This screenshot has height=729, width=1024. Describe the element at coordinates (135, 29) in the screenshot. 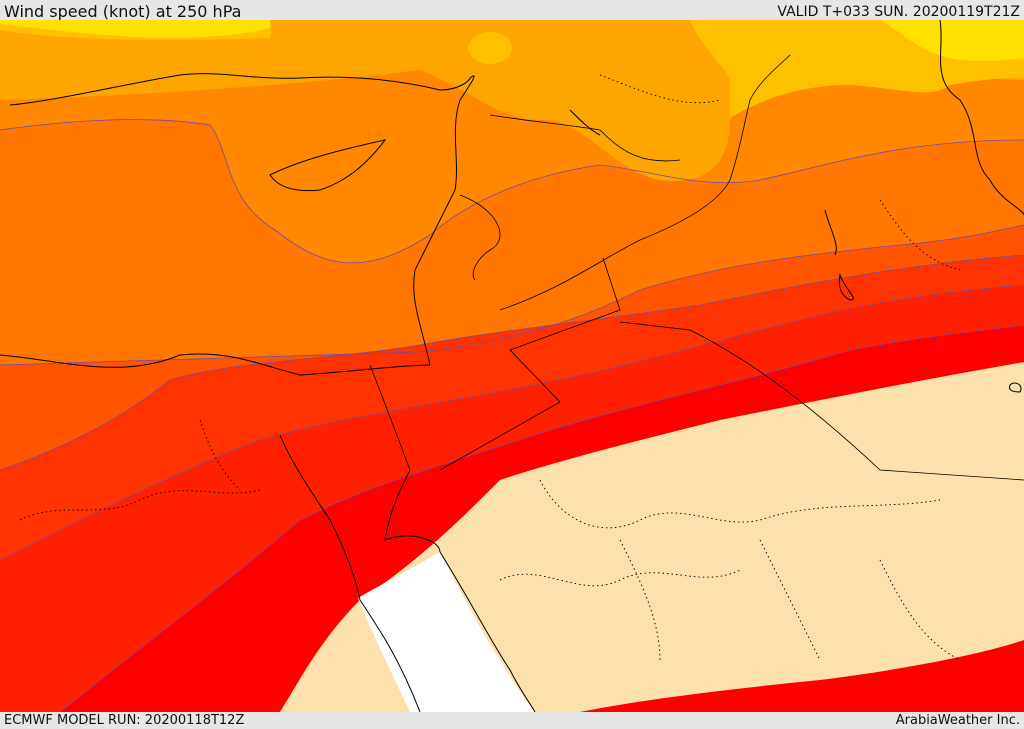

I see `band-yellow` at that location.